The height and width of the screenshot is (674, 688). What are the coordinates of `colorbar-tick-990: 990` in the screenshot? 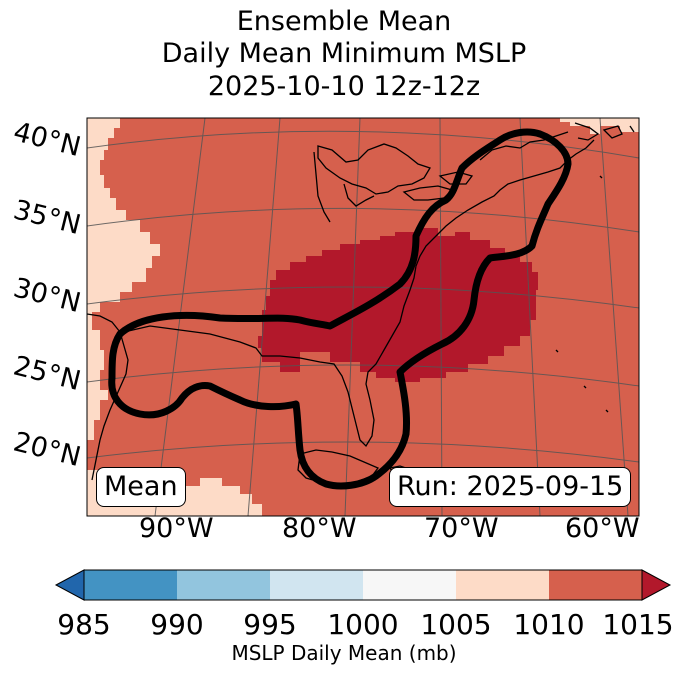 It's located at (177, 624).